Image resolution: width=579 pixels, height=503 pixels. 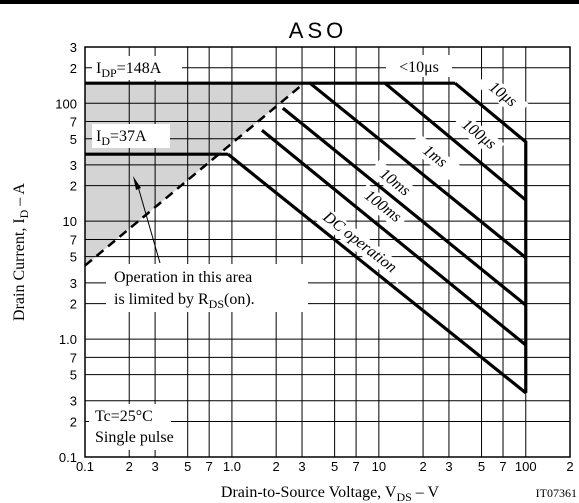 What do you see at coordinates (289, 2) in the screenshot?
I see `top-bar` at bounding box center [289, 2].